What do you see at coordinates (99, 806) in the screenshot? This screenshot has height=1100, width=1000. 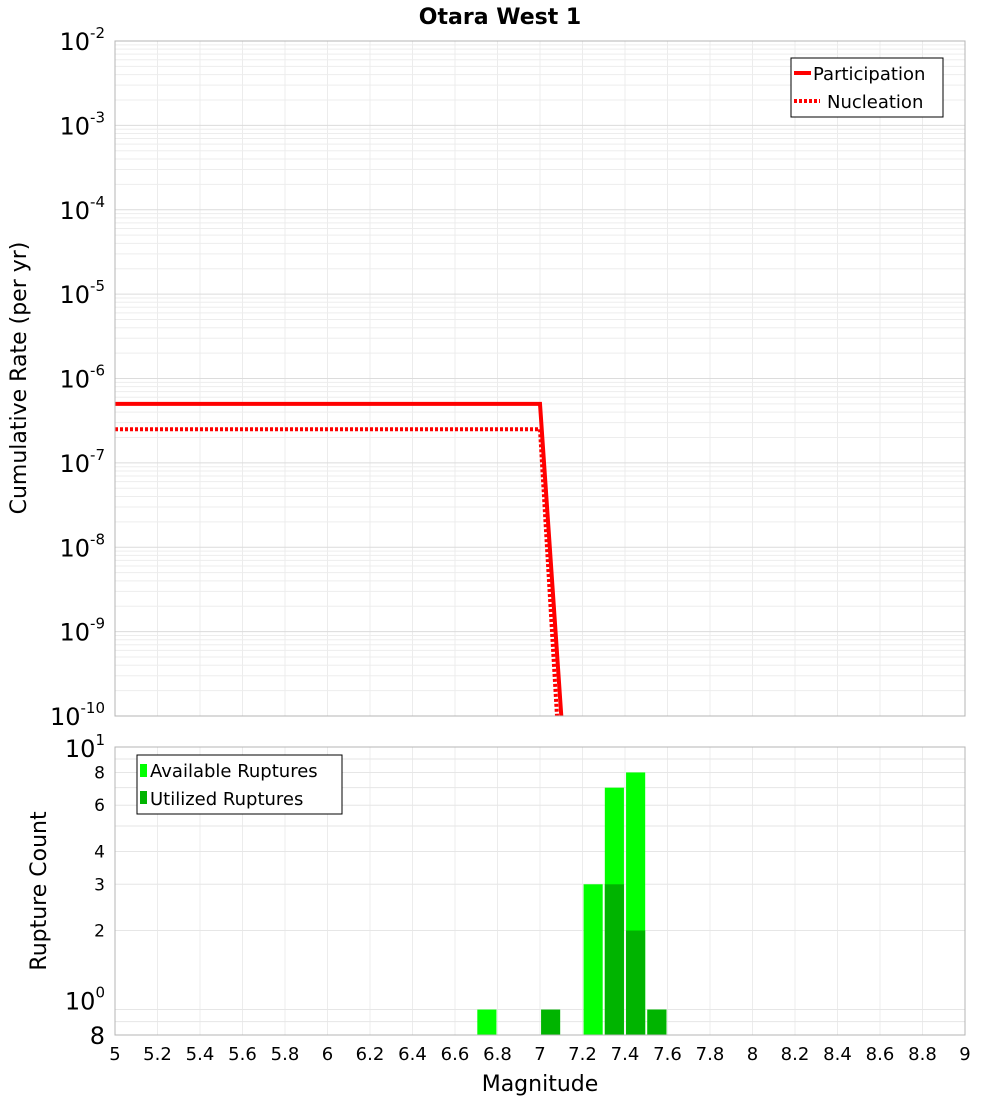 I see `bottom-y-tick-label: 6` at bounding box center [99, 806].